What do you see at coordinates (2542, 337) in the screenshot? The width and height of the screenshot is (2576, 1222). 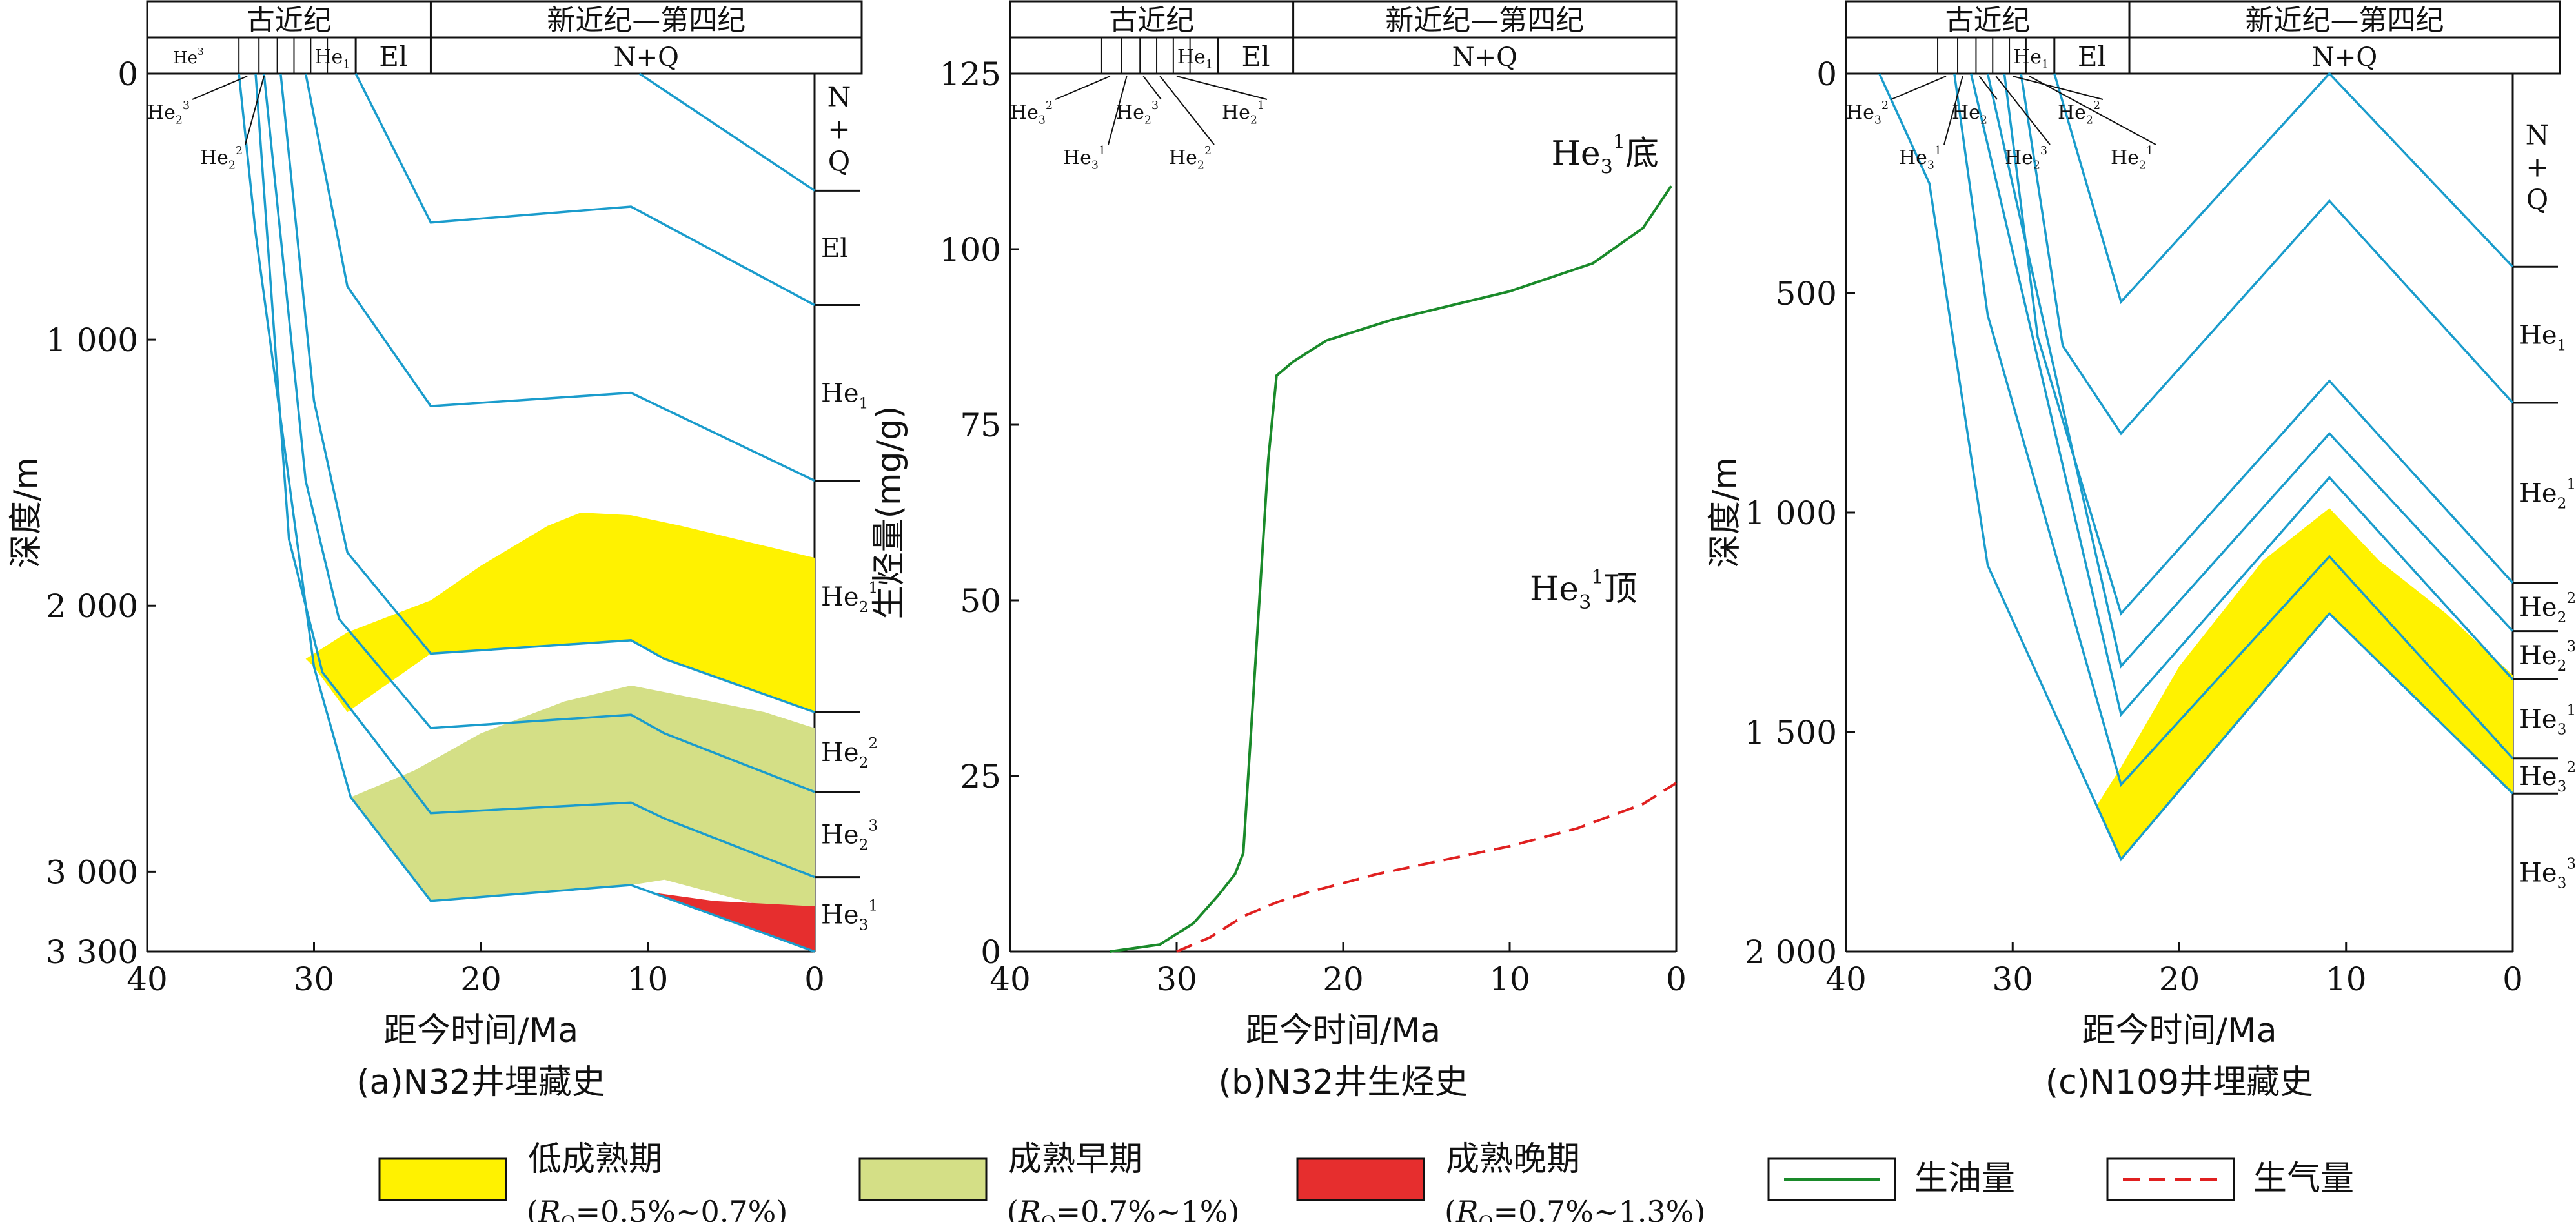 I see `strata-label-1: He1` at bounding box center [2542, 337].